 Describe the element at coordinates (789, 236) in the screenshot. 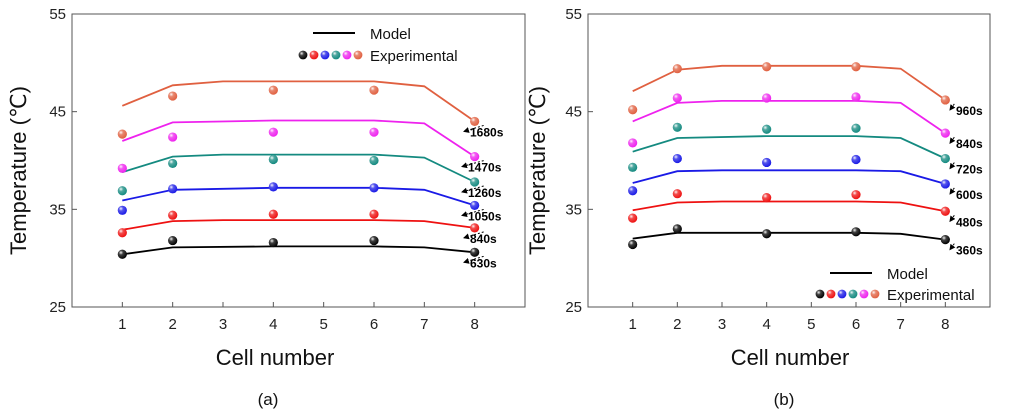

I see `model-line-360s` at that location.